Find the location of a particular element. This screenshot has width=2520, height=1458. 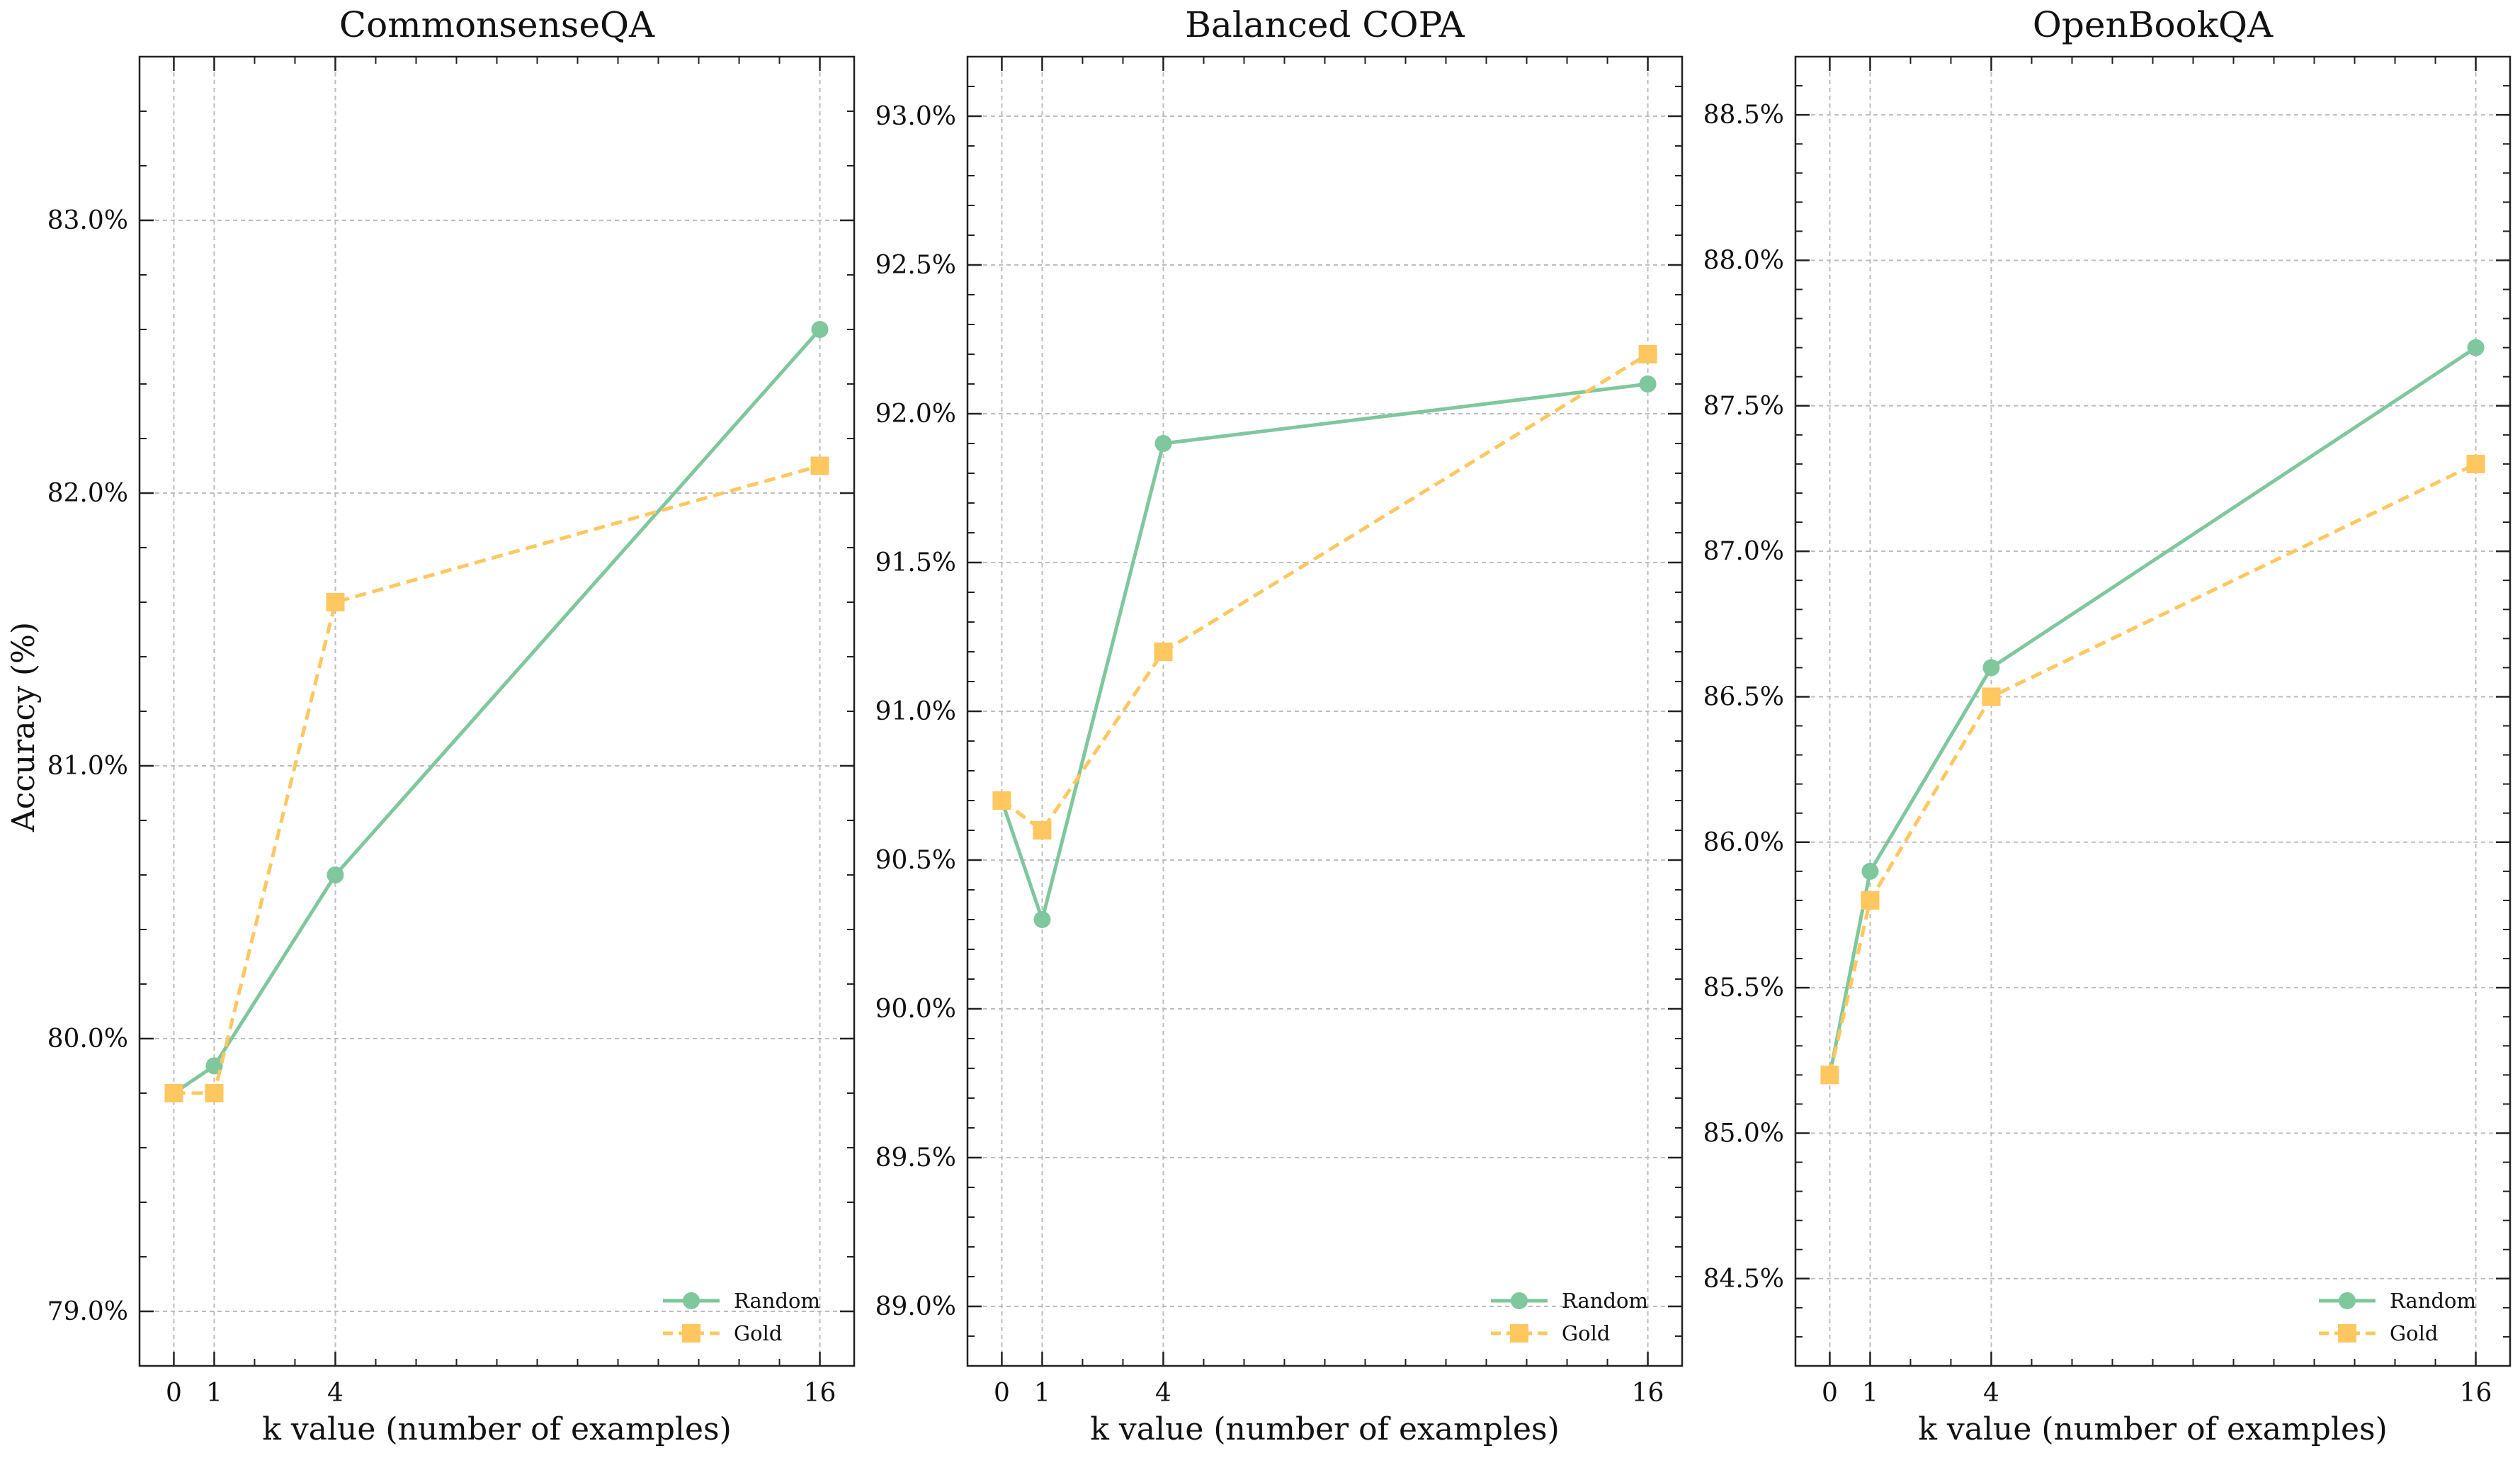

y-tick-label: 90.5% is located at coordinates (916, 861).